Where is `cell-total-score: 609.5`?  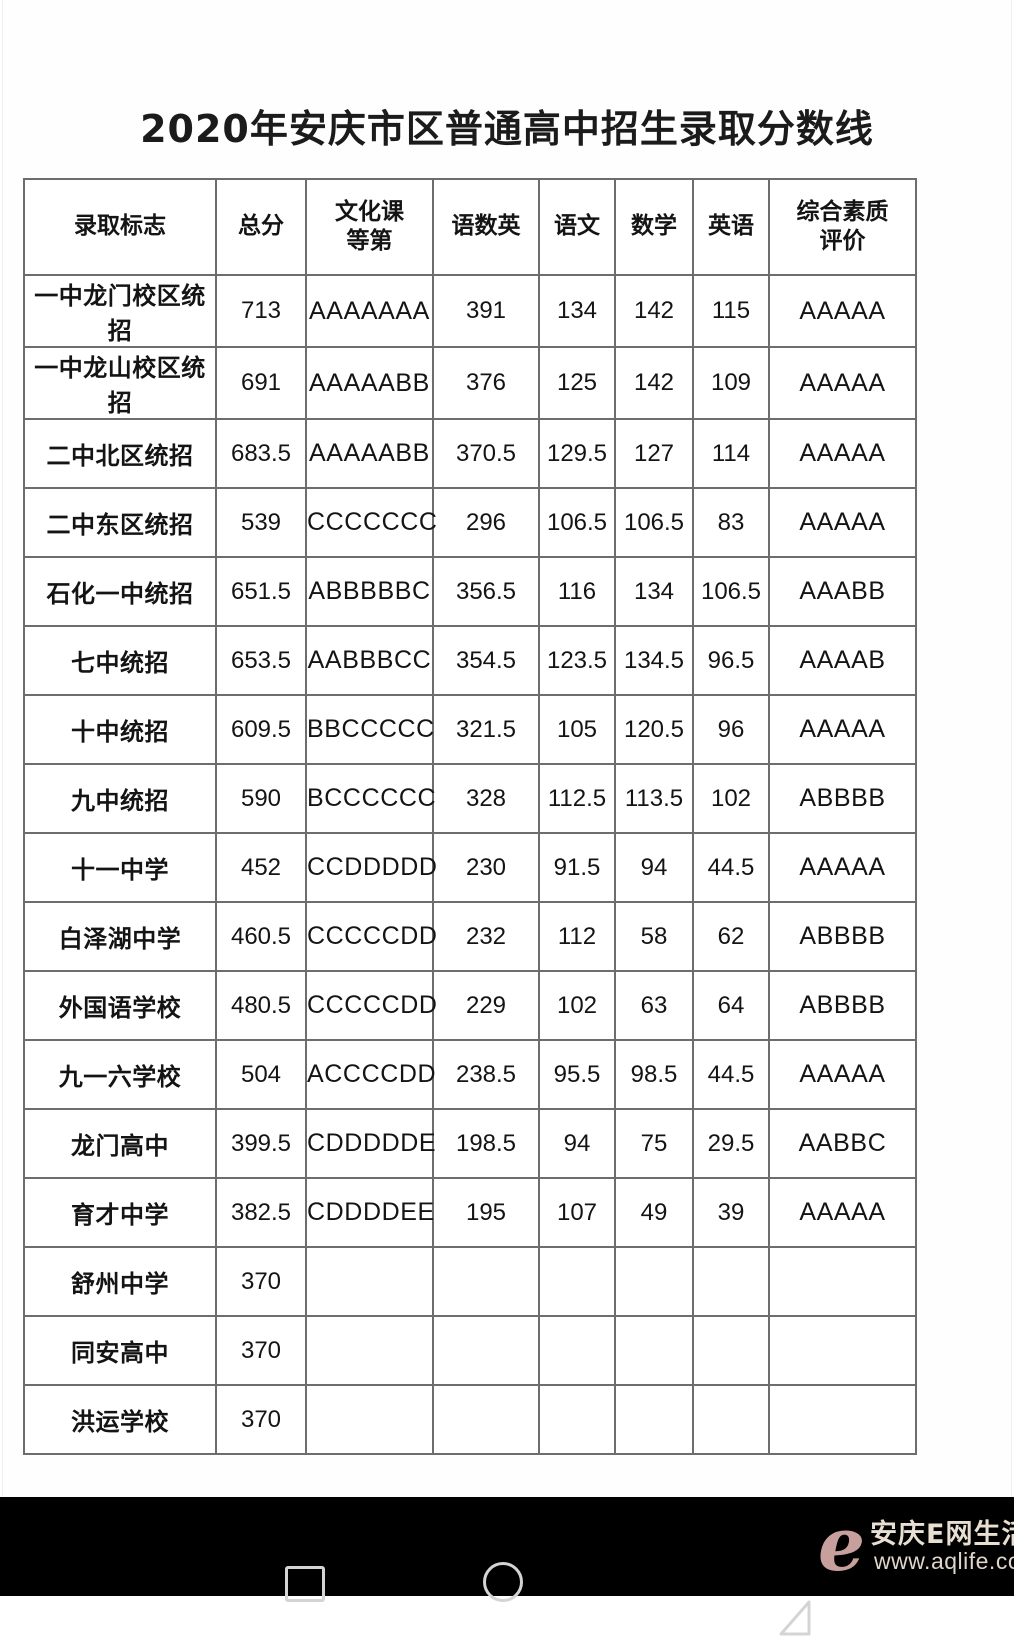
cell-total-score: 609.5 is located at coordinates (261, 729).